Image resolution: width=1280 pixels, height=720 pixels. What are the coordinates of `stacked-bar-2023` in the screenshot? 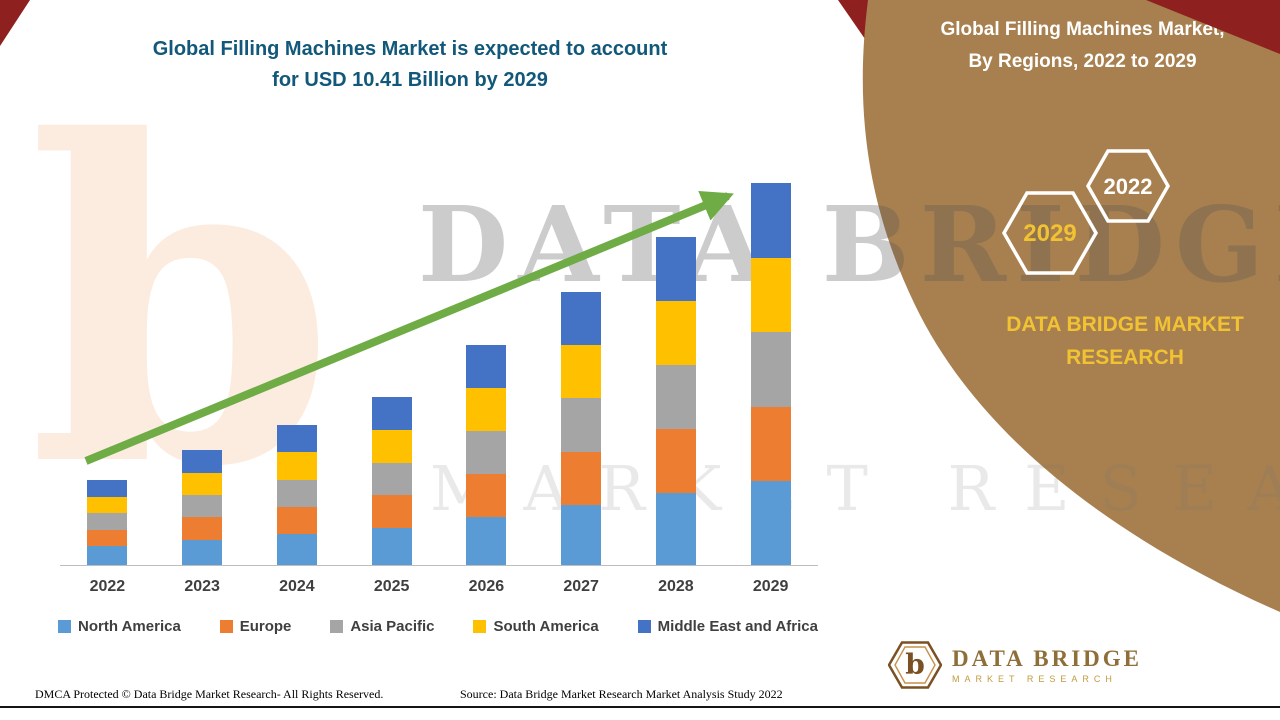 It's located at (202, 507).